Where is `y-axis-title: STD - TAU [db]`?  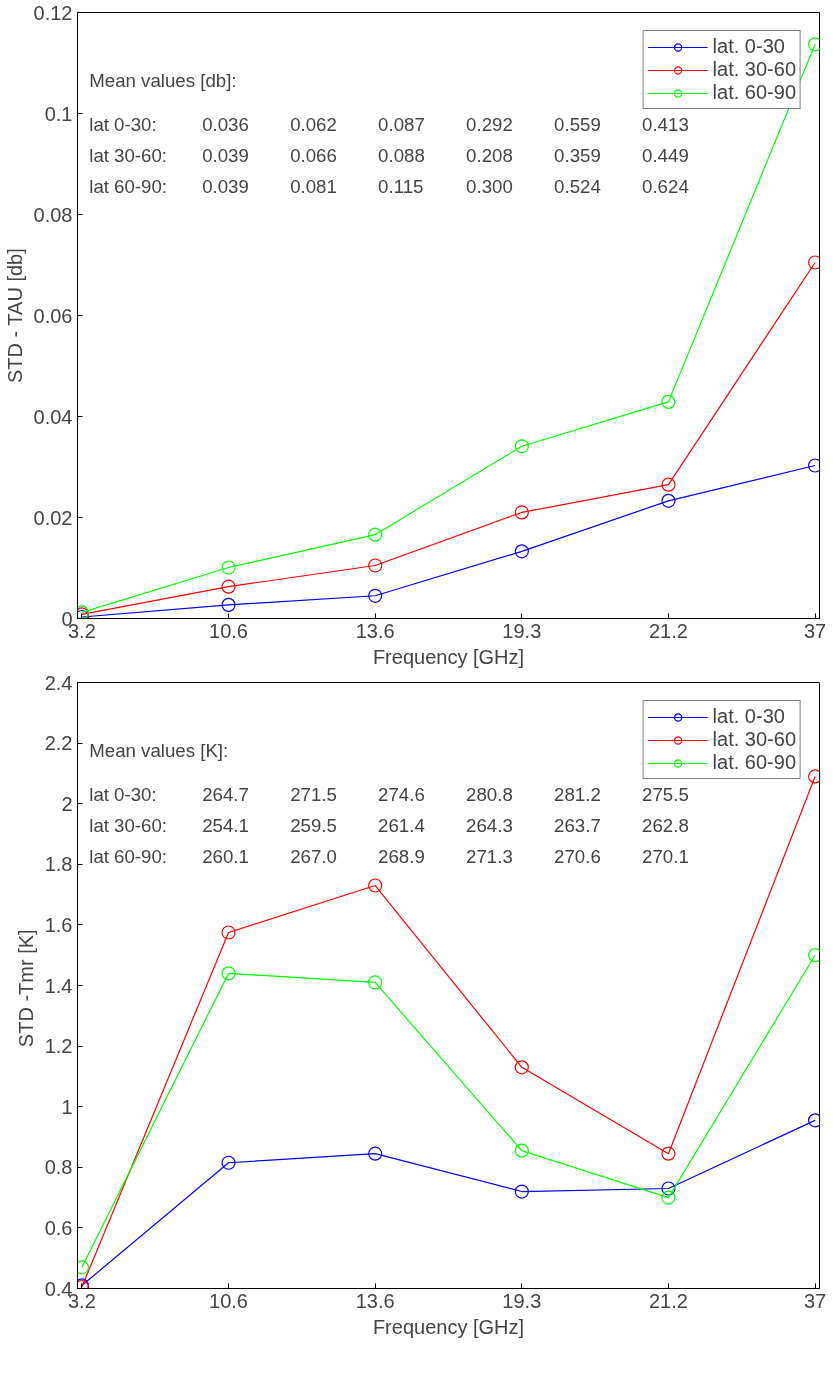 y-axis-title: STD - TAU [db] is located at coordinates (14, 316).